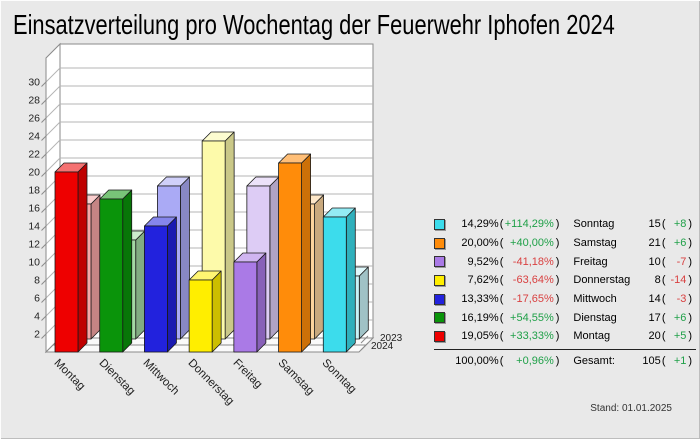 The width and height of the screenshot is (700, 439). I want to click on legend-row-montag: 19,05%(+33,33%) Montag 20(+5), so click(565, 336).